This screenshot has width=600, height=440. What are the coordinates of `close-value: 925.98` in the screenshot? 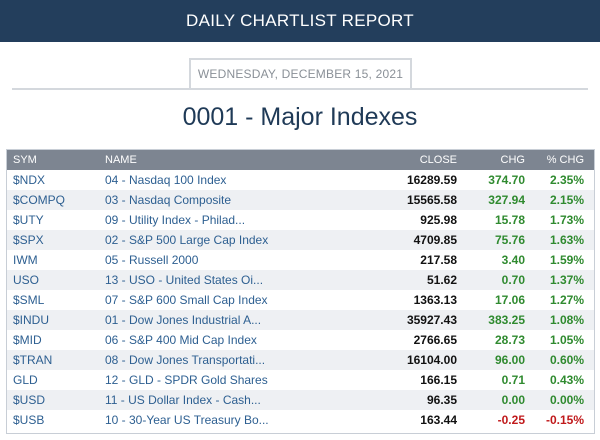 It's located at (438, 220).